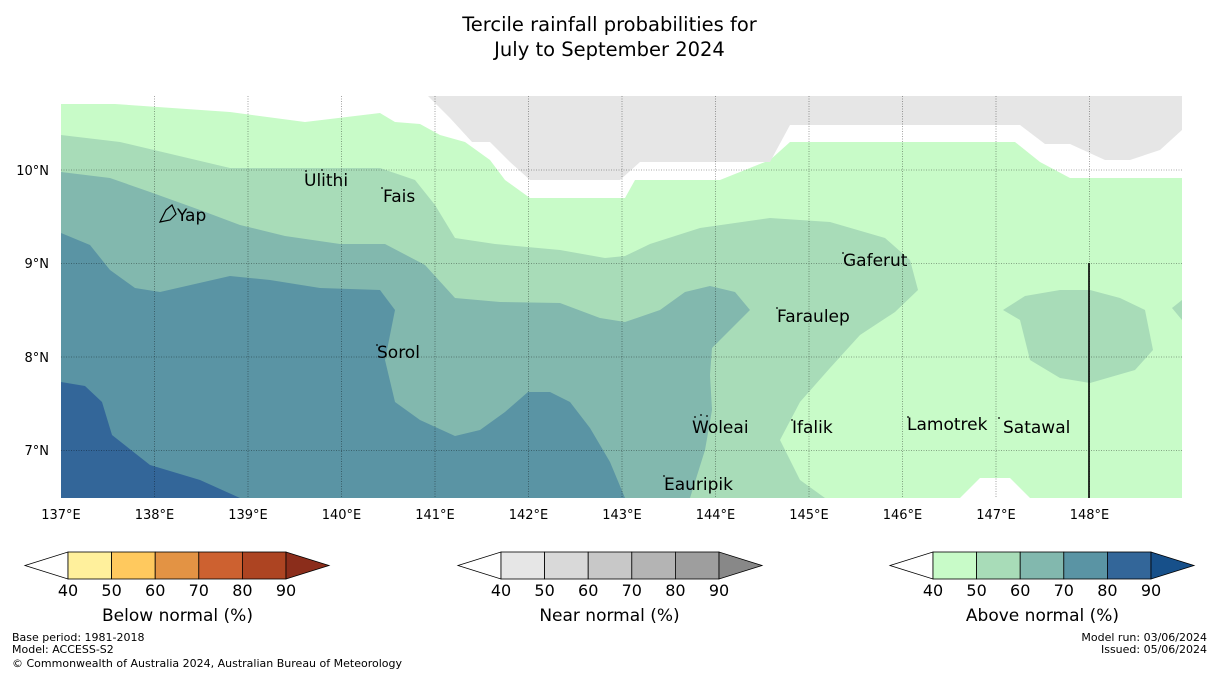  I want to click on above-normal-50-60-edge, so click(1177, 310).